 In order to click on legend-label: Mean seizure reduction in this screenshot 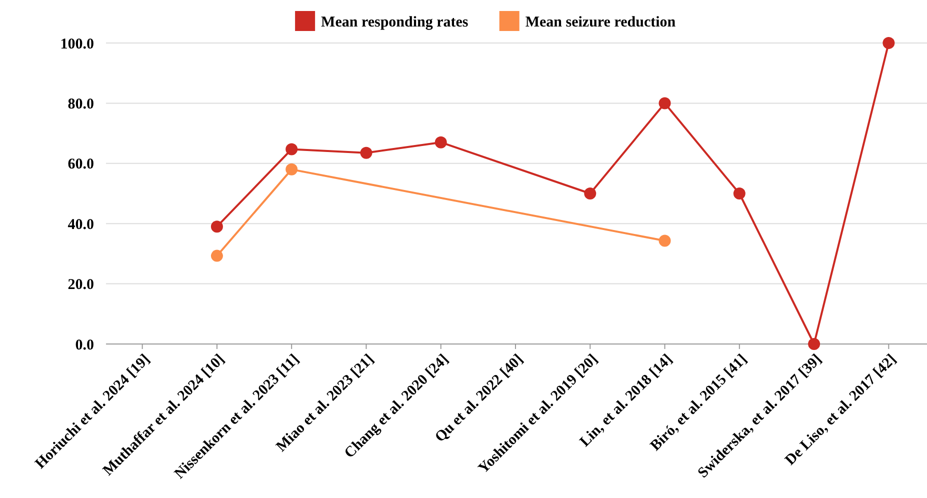, I will do `click(600, 22)`.